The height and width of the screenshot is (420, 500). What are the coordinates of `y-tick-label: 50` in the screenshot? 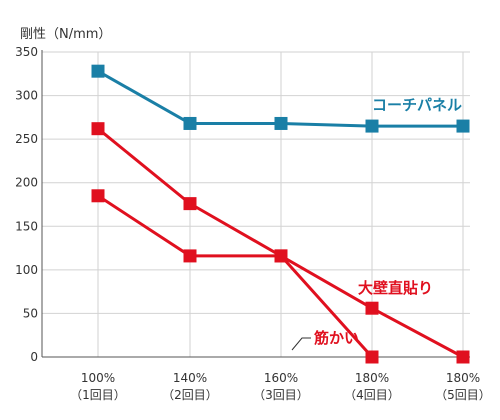 It's located at (30, 313).